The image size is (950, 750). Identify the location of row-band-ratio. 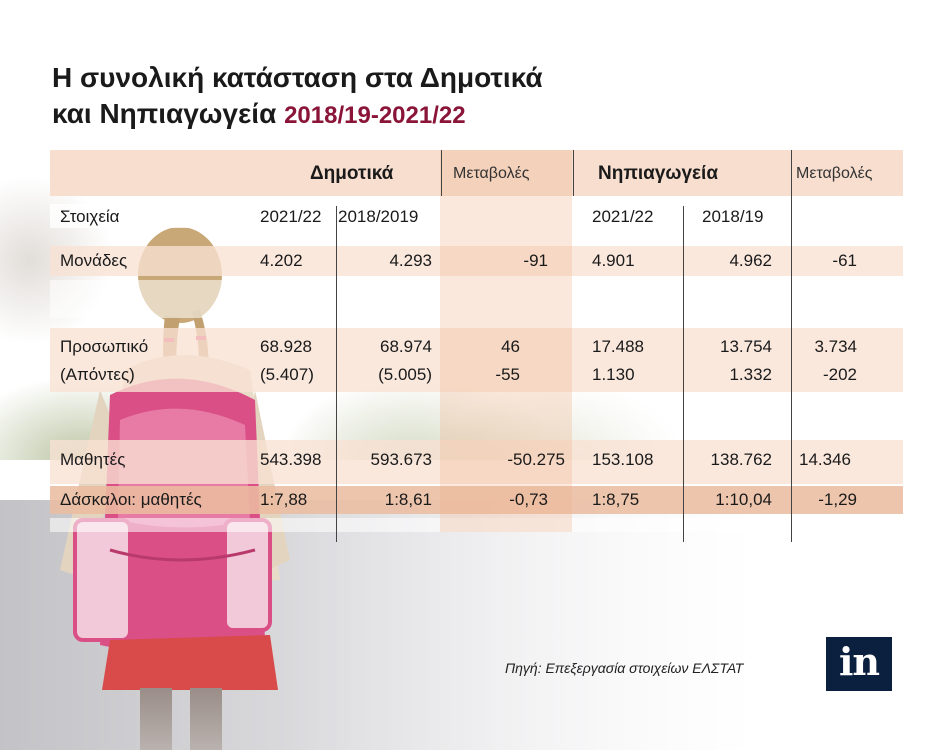
(476, 500).